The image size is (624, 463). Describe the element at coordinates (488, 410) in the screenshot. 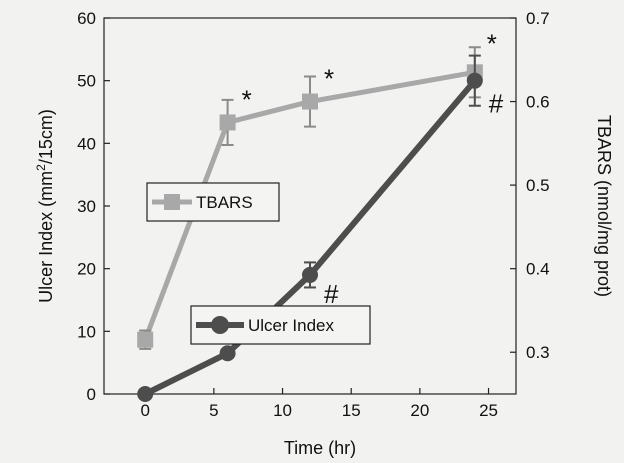

I see `x-tick-label: 25` at that location.